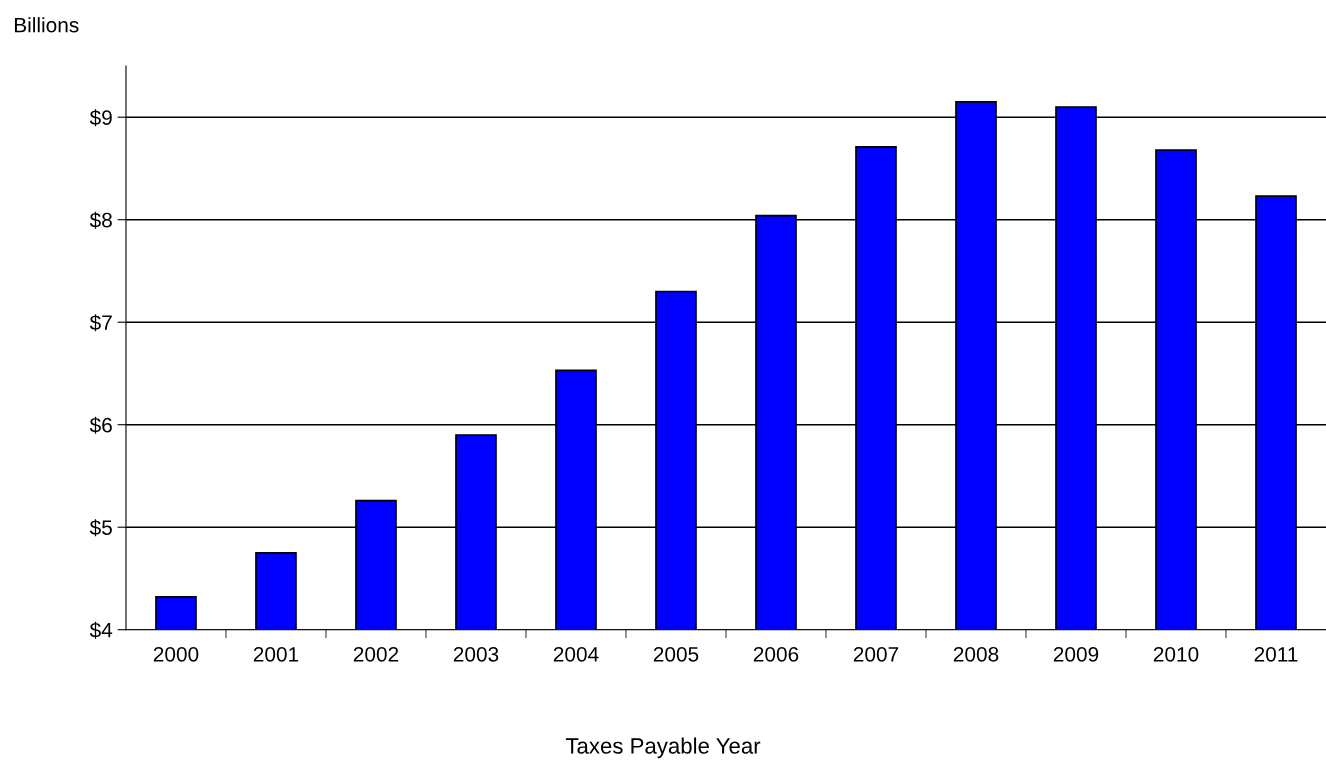  I want to click on y-axis-title: Billions, so click(46, 25).